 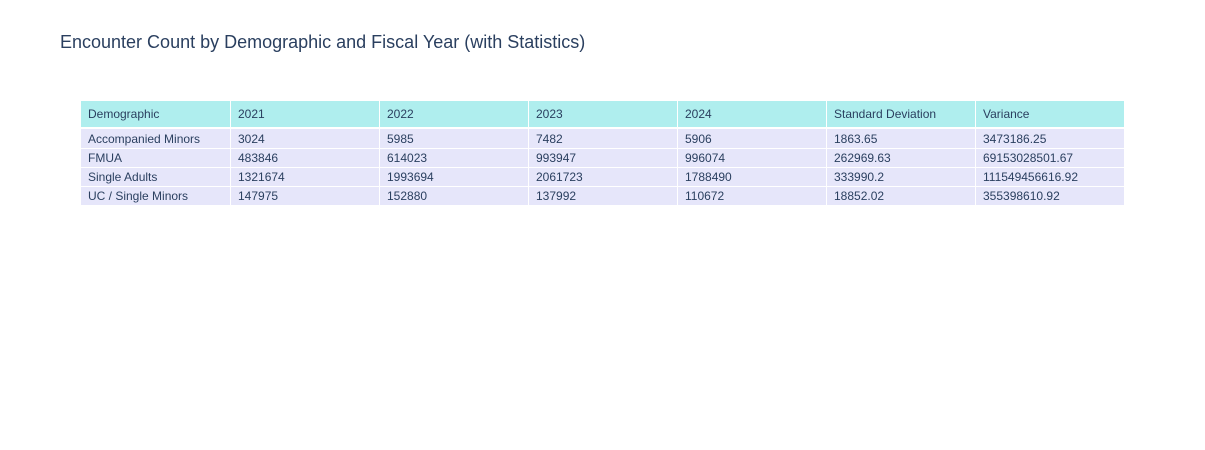 I want to click on value-cell: 1321674, so click(x=305, y=177).